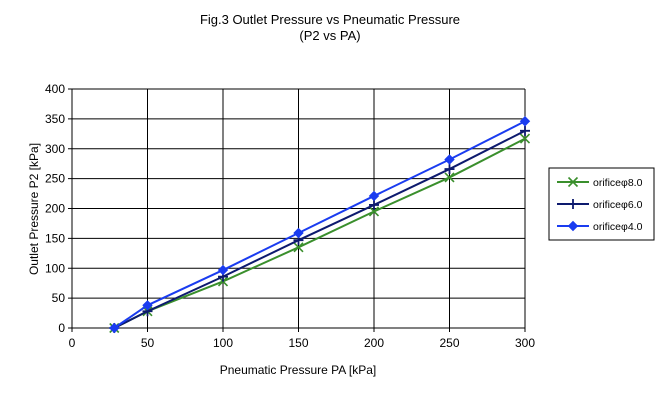 The height and width of the screenshot is (405, 658). Describe the element at coordinates (618, 205) in the screenshot. I see `legend-label: orificeφ6.0` at that location.